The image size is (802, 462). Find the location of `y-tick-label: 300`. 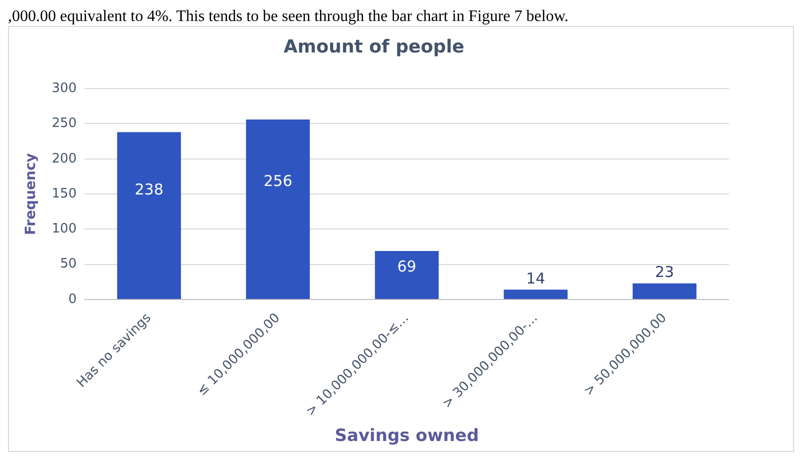

y-tick-label: 300 is located at coordinates (64, 88).